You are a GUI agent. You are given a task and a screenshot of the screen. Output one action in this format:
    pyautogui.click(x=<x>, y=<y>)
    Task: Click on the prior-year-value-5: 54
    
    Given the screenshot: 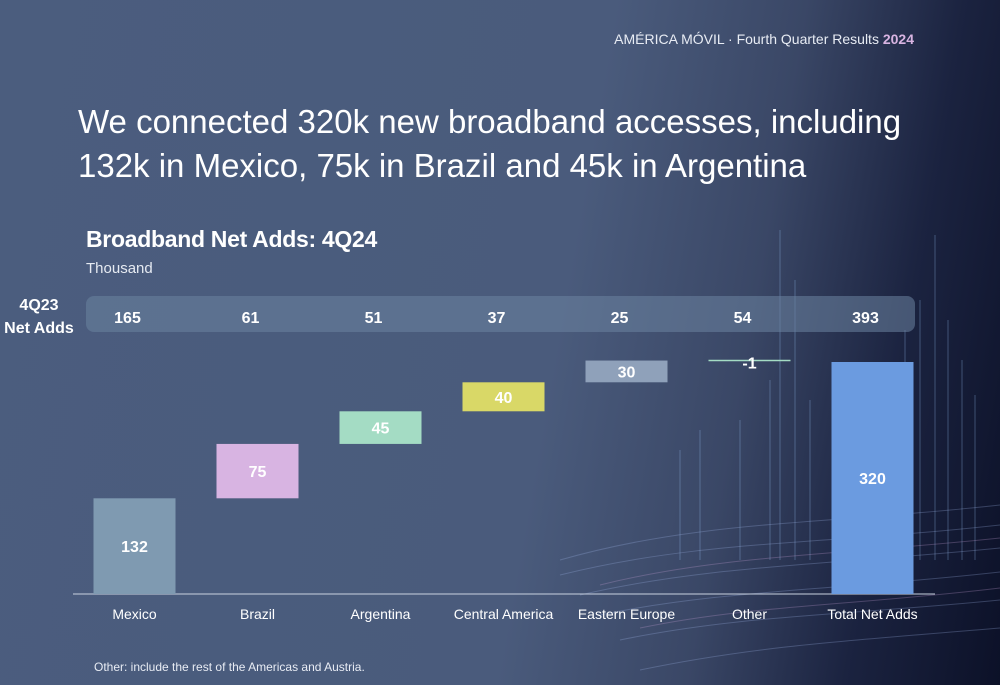 What is the action you would take?
    pyautogui.click(x=743, y=318)
    